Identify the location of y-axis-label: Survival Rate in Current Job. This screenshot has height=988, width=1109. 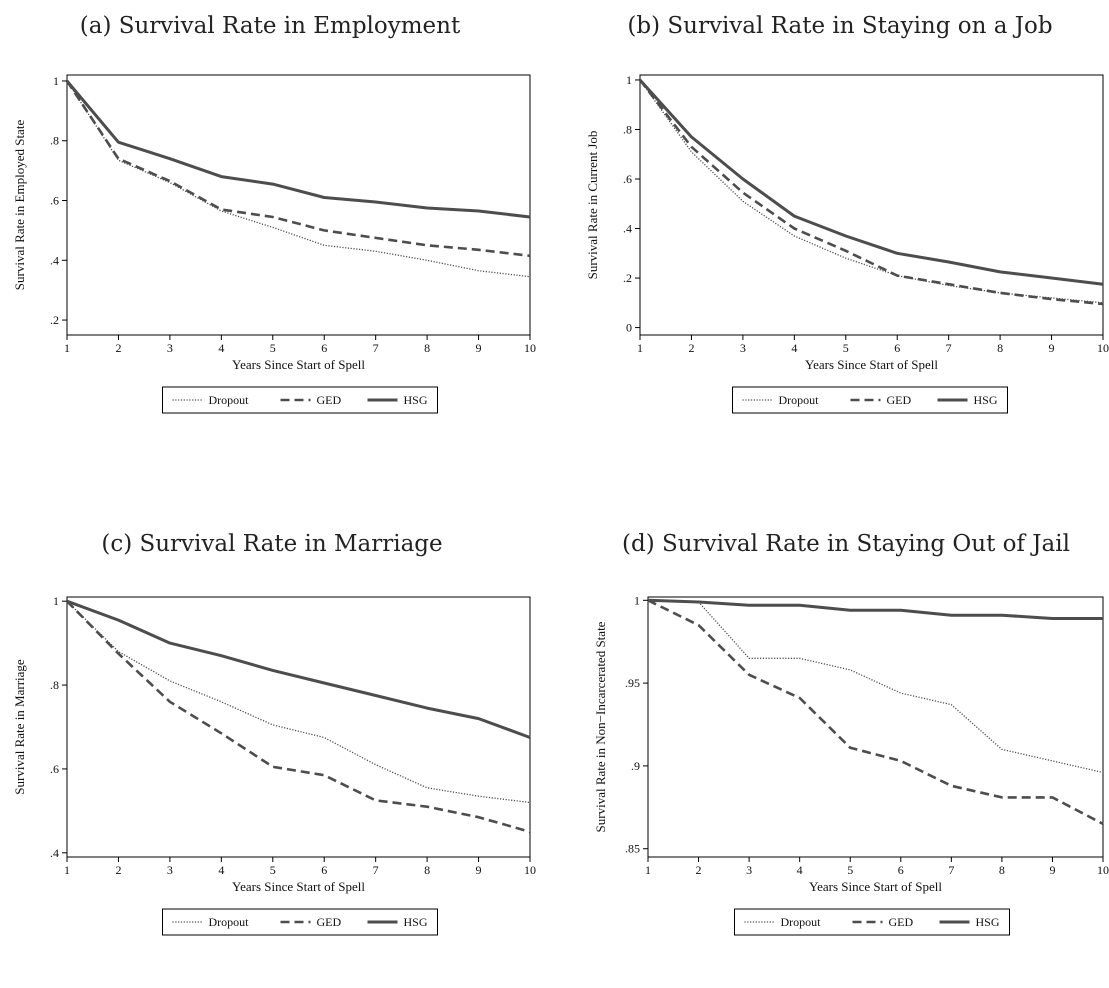
(592, 205).